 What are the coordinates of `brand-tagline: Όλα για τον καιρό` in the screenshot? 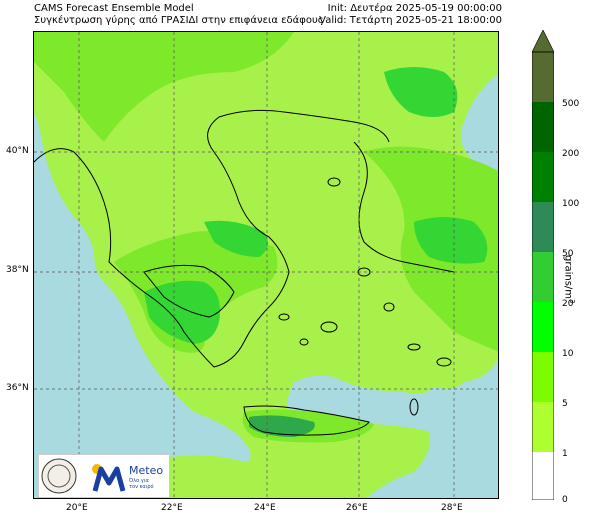 It's located at (141, 484).